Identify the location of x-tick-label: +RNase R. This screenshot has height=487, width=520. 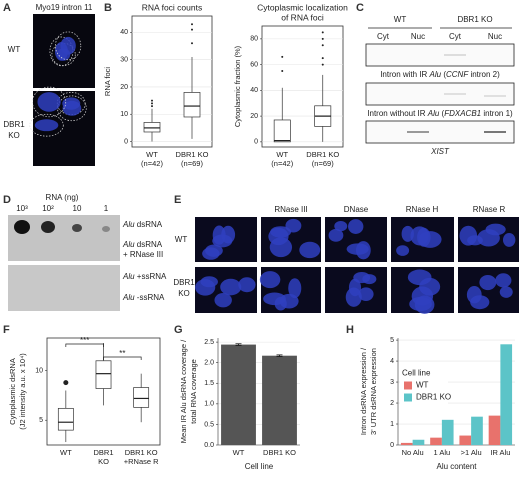
(141, 461).